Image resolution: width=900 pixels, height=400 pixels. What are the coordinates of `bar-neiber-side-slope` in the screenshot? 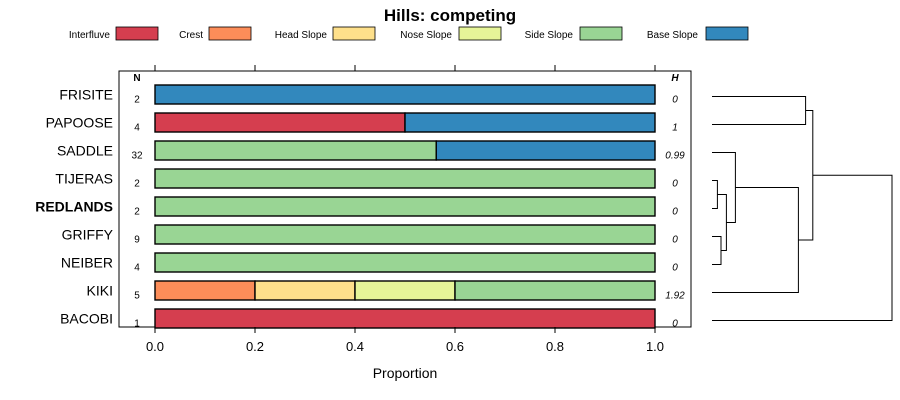 It's located at (405, 262).